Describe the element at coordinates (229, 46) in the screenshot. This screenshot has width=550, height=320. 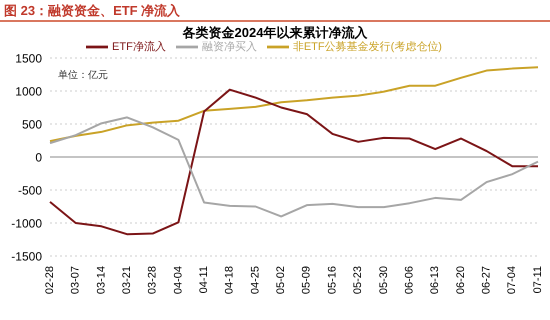
I see `legend-label: 融资净买入` at that location.